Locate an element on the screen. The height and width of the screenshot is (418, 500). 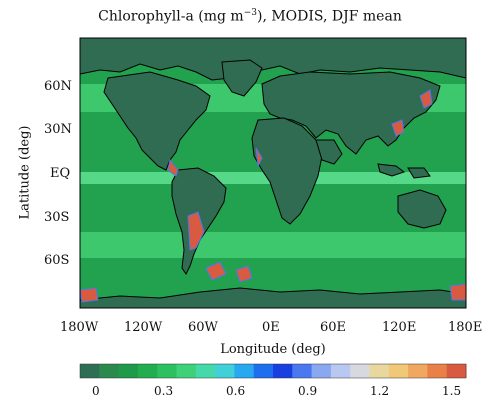
colorbar-tick-label: 0.9 is located at coordinates (308, 391).